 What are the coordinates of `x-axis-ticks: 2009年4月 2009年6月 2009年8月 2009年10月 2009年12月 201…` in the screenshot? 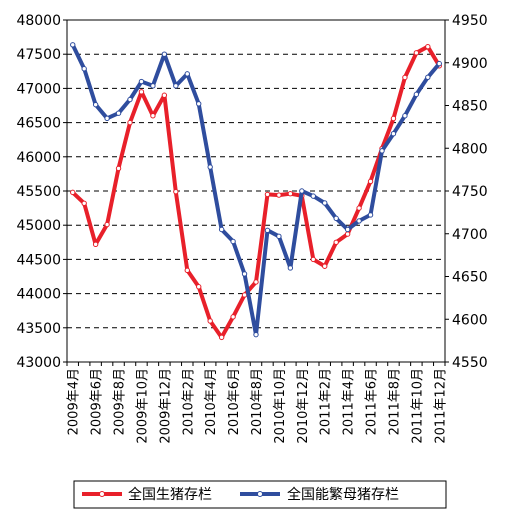 It's located at (257, 403).